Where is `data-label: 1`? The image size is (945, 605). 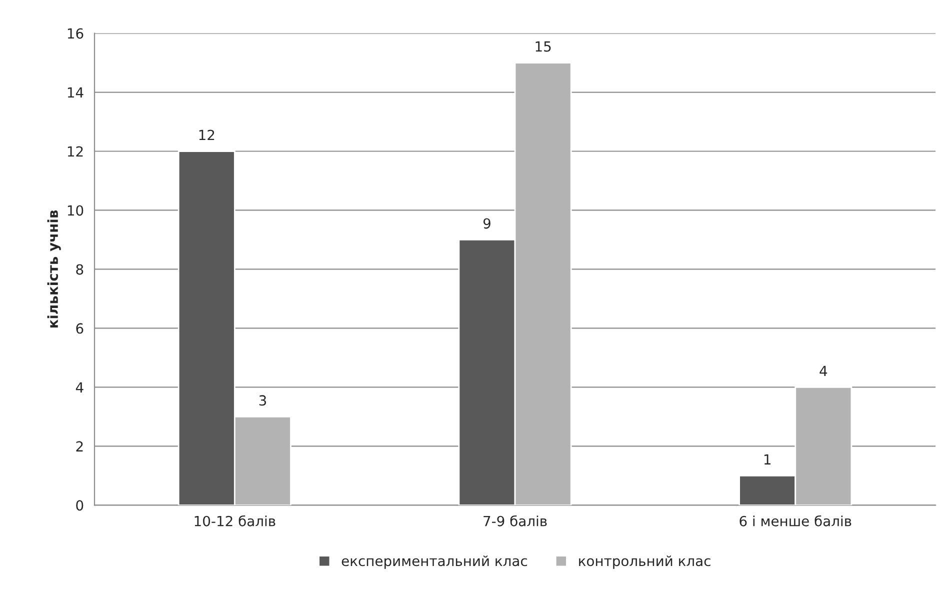
data-label: 1 is located at coordinates (767, 459).